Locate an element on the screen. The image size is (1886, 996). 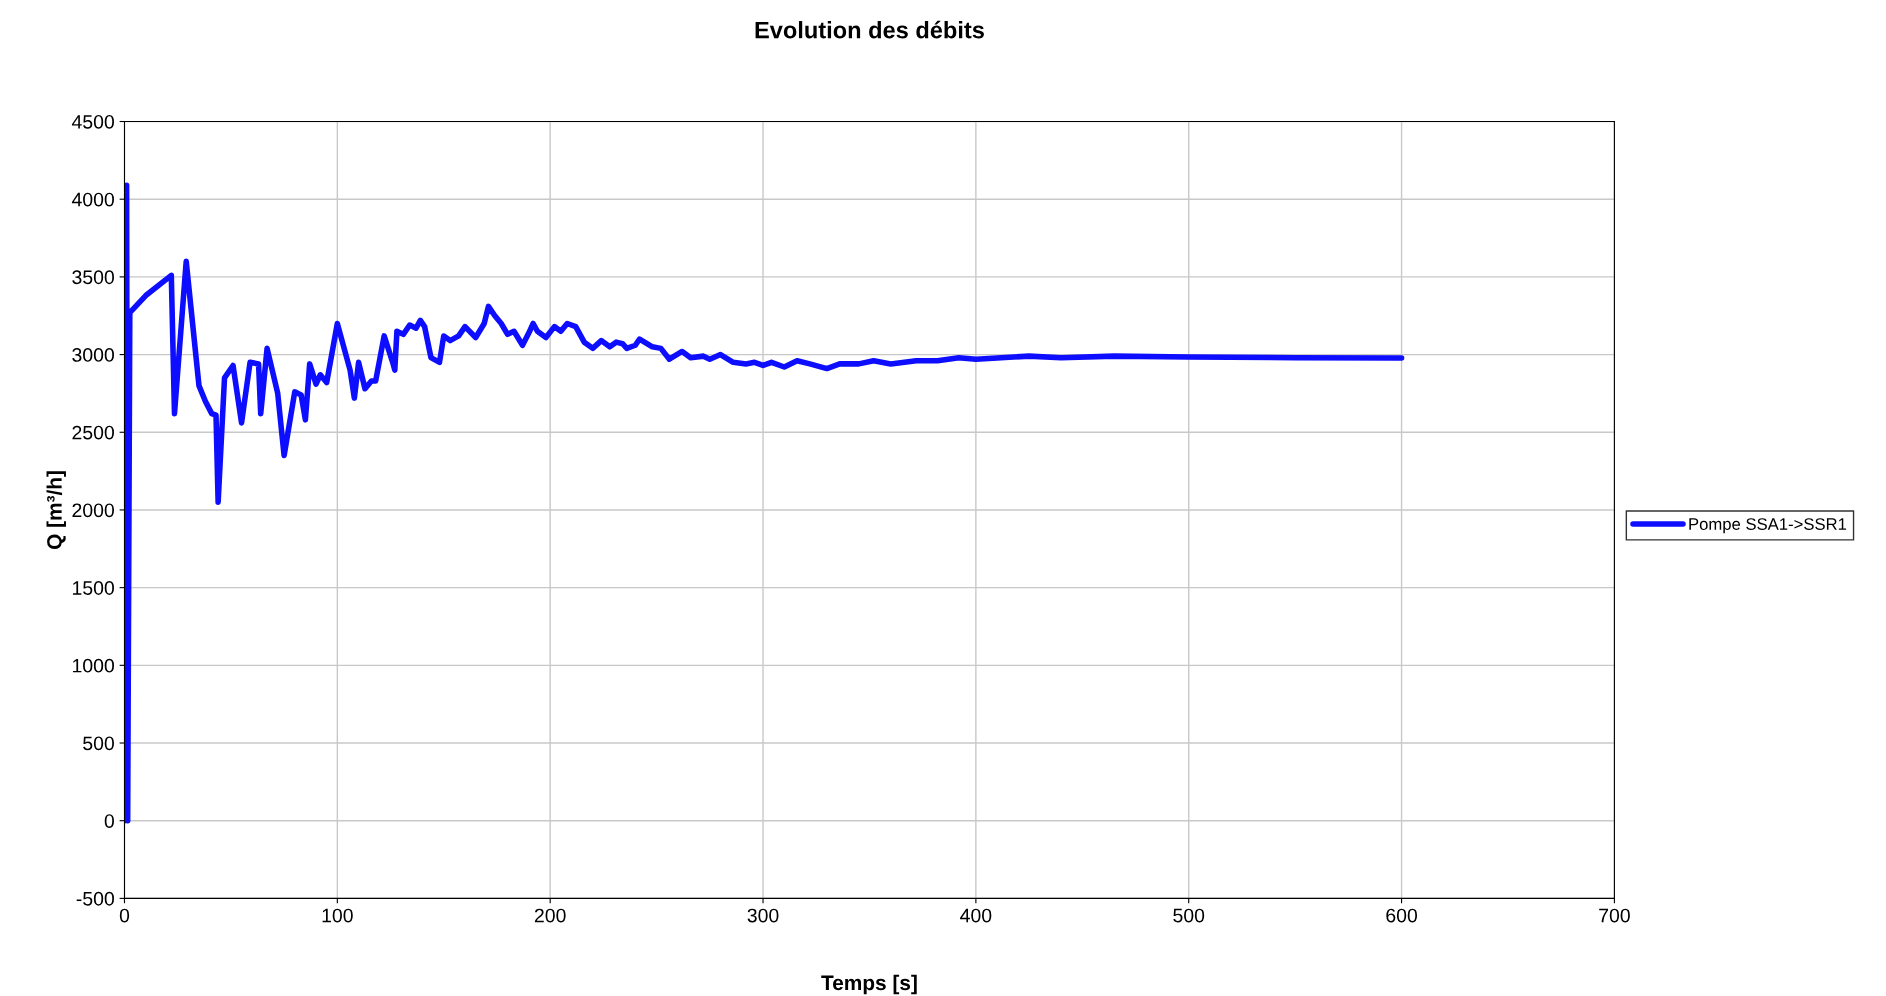
x-tick-label: 0 is located at coordinates (124, 915).